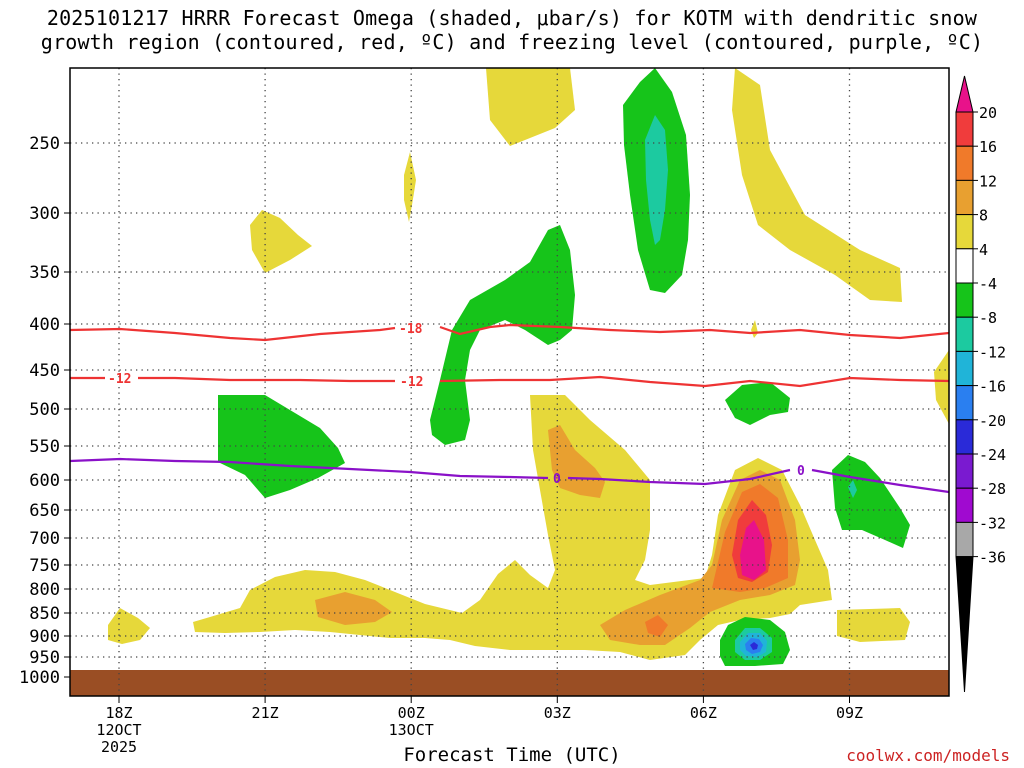 The width and height of the screenshot is (1024, 768). I want to click on colorbar-label: 8, so click(983, 216).